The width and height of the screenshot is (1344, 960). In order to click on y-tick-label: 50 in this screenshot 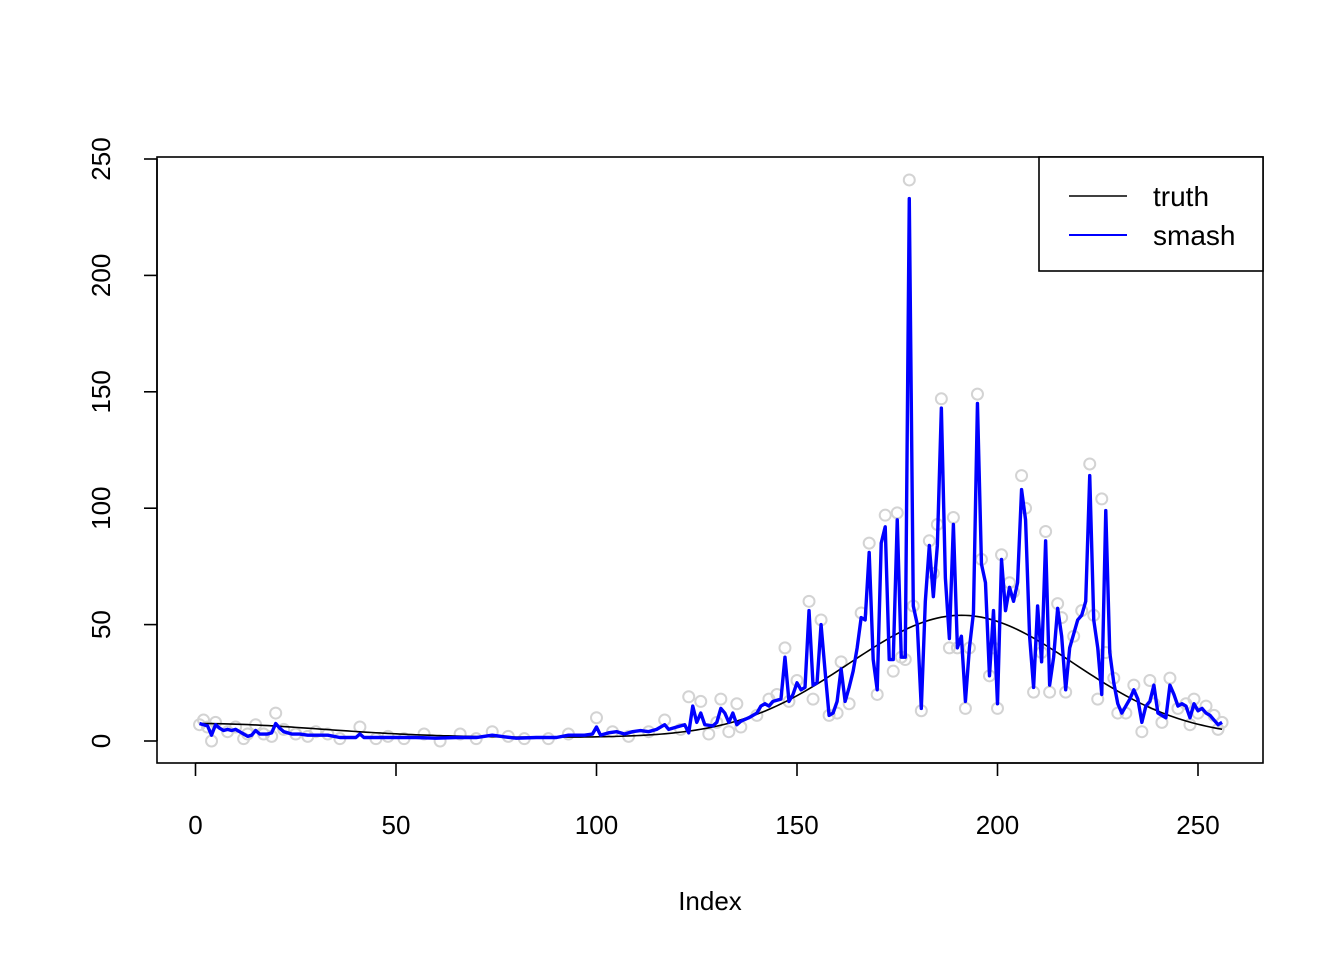, I will do `click(101, 624)`.